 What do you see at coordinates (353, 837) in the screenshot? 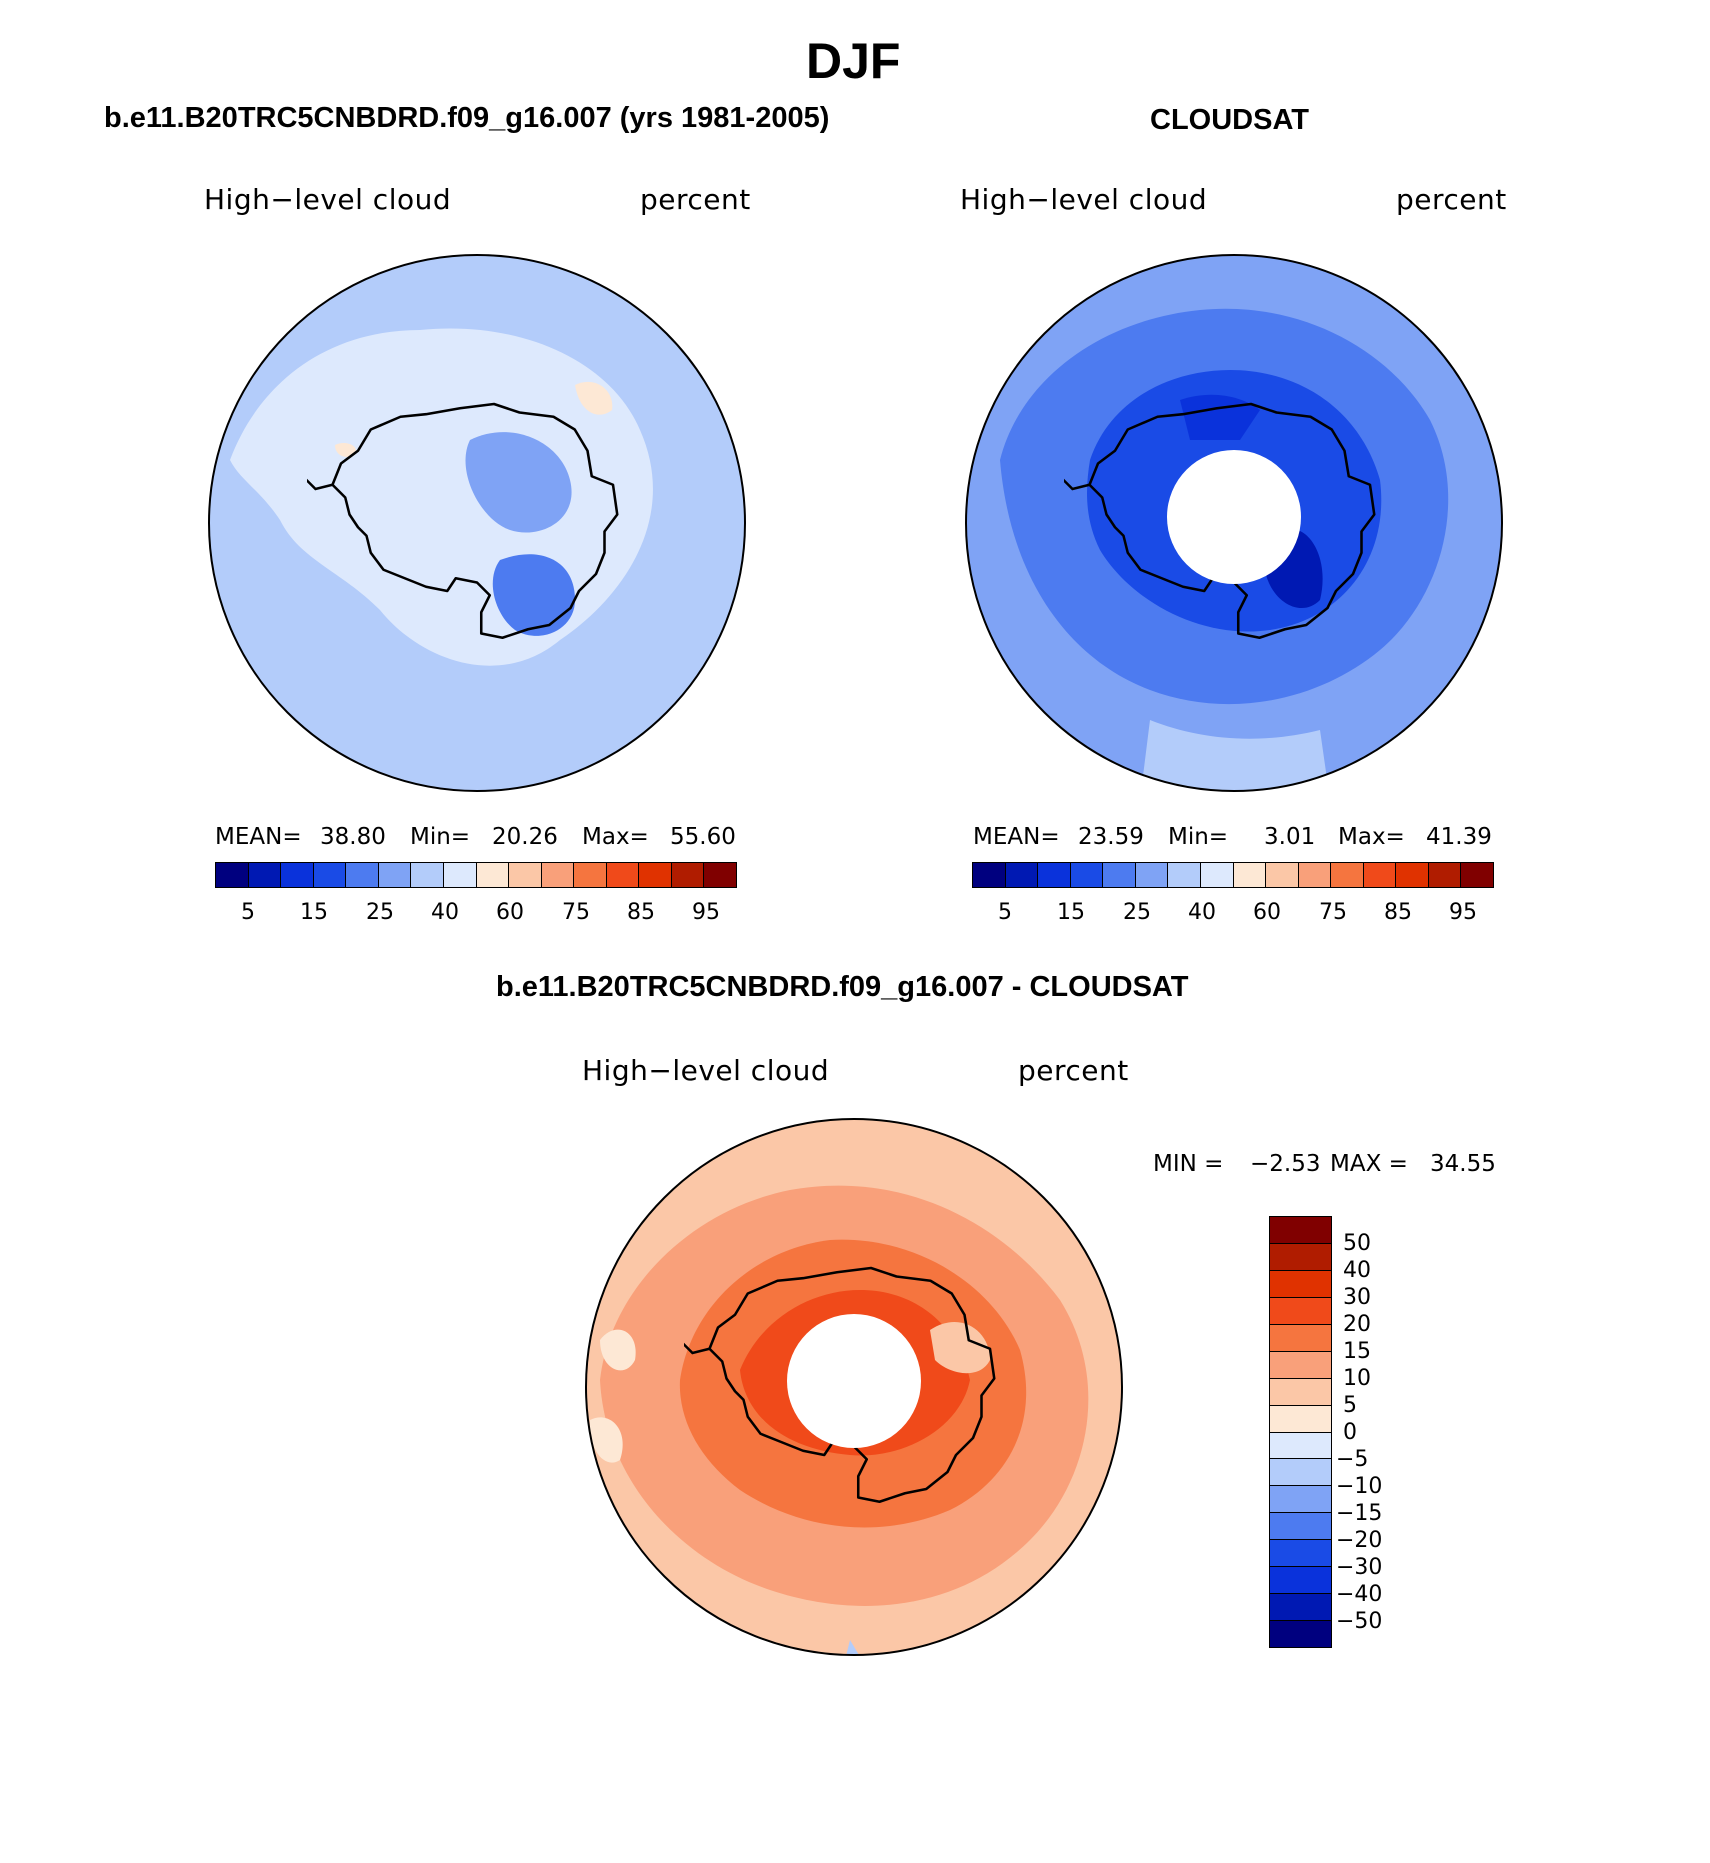
I see `model-mean-value: 38.80` at bounding box center [353, 837].